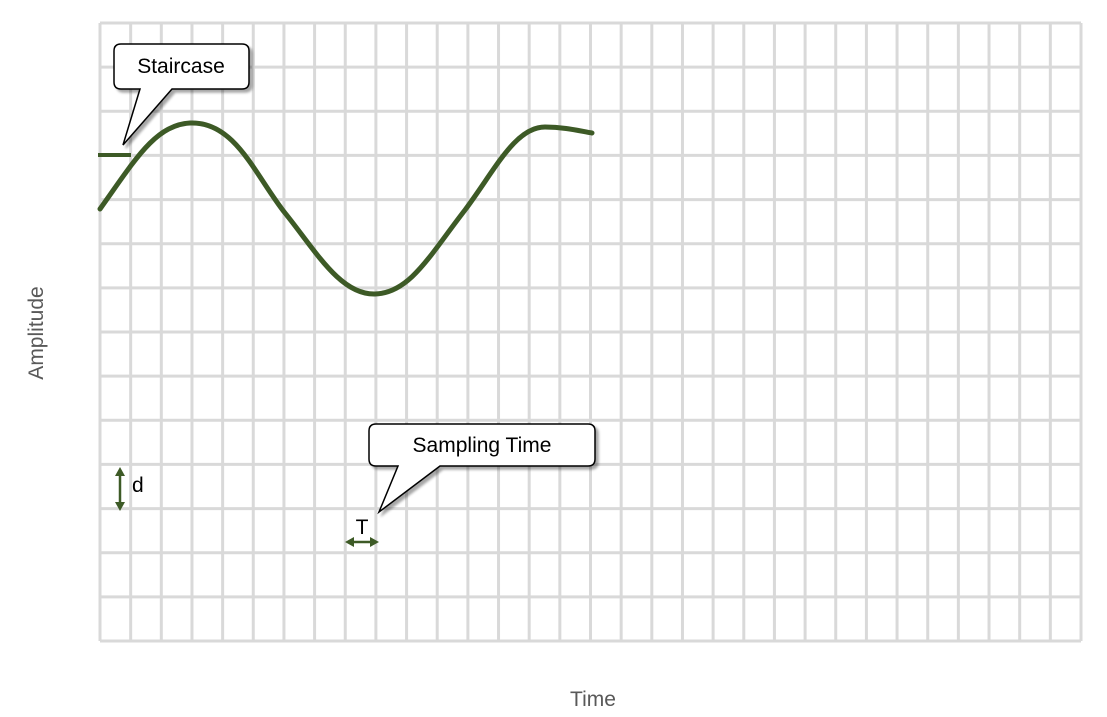 The height and width of the screenshot is (717, 1107). I want to click on y-axis-label: Amplitude, so click(36, 332).